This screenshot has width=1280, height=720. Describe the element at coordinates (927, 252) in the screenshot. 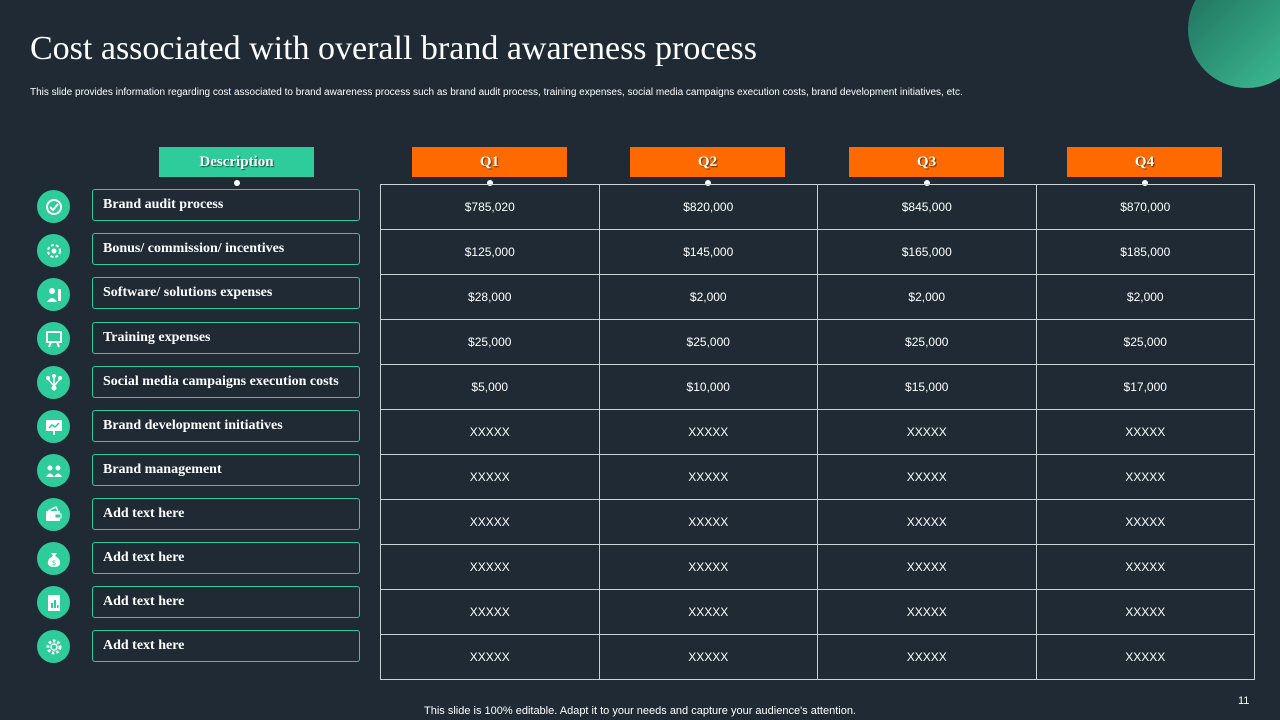

I see `table-cell: $165,000` at that location.